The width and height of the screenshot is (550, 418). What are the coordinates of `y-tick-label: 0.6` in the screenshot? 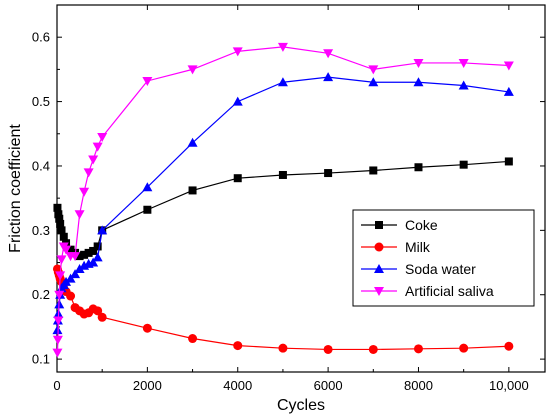 It's located at (41, 37).